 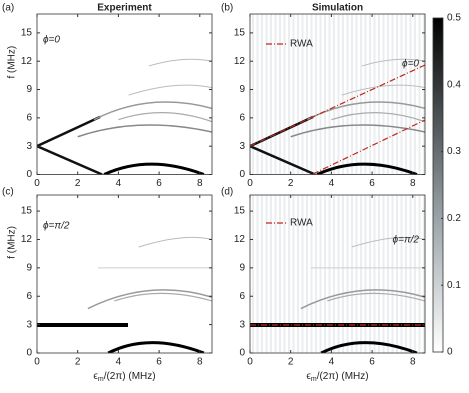 What do you see at coordinates (454, 218) in the screenshot?
I see `colorbar-tick-label: 0.2` at bounding box center [454, 218].